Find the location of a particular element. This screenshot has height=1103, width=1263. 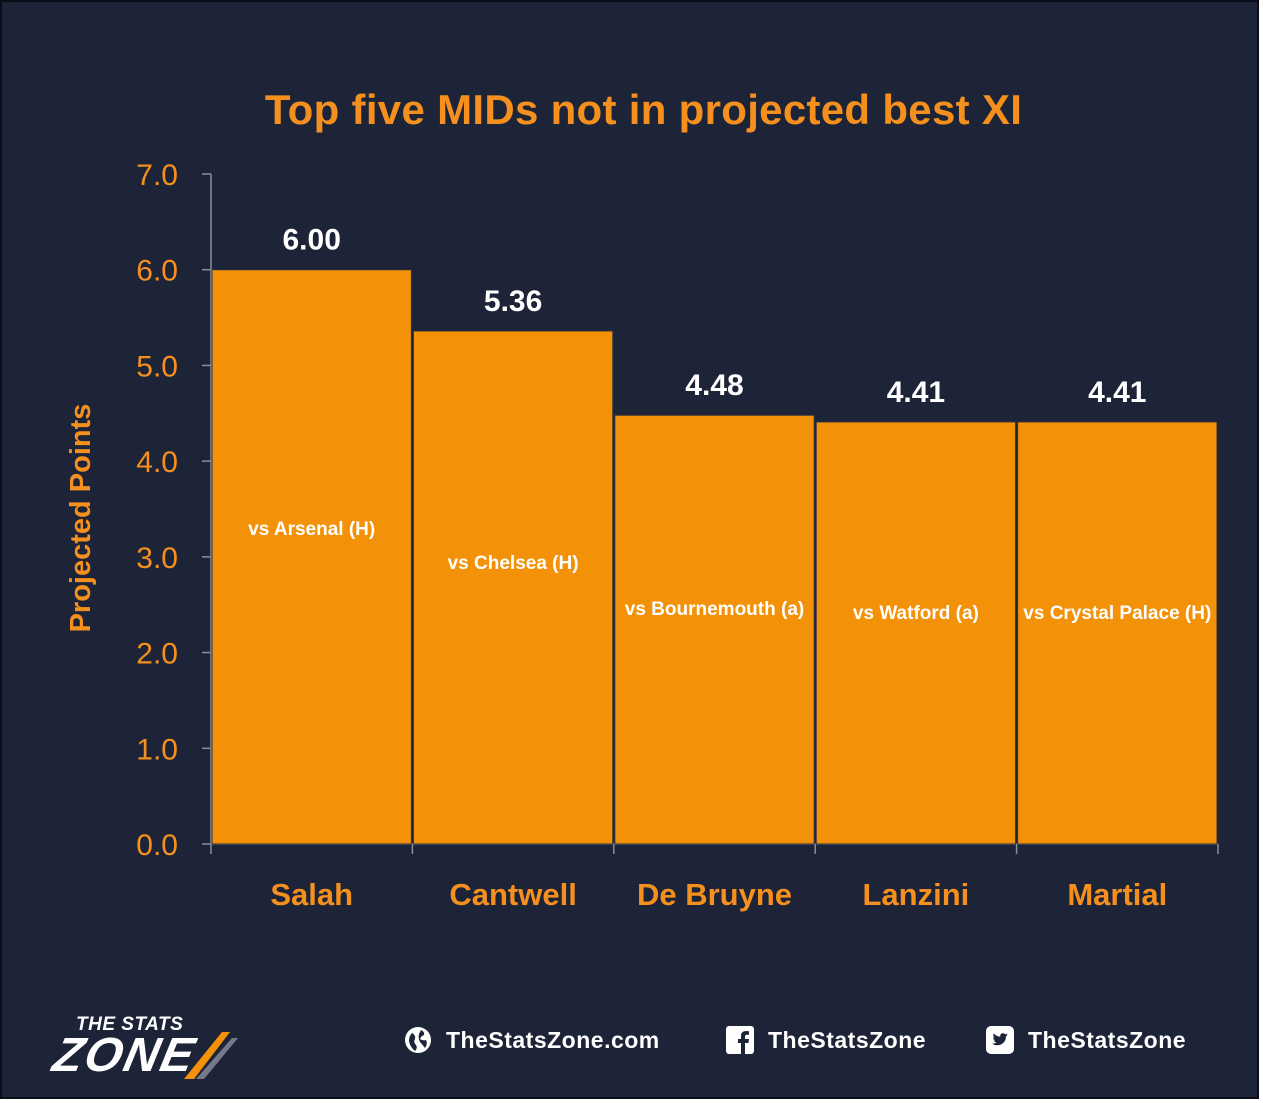

y-tick-label: 3.0 is located at coordinates (157, 558).